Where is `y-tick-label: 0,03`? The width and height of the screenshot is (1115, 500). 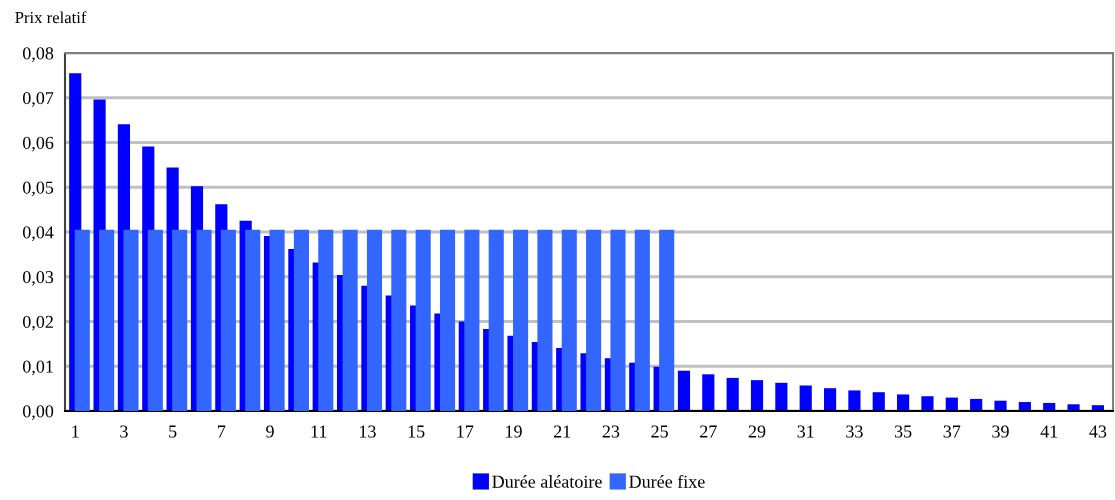 y-tick-label: 0,03 is located at coordinates (38, 278).